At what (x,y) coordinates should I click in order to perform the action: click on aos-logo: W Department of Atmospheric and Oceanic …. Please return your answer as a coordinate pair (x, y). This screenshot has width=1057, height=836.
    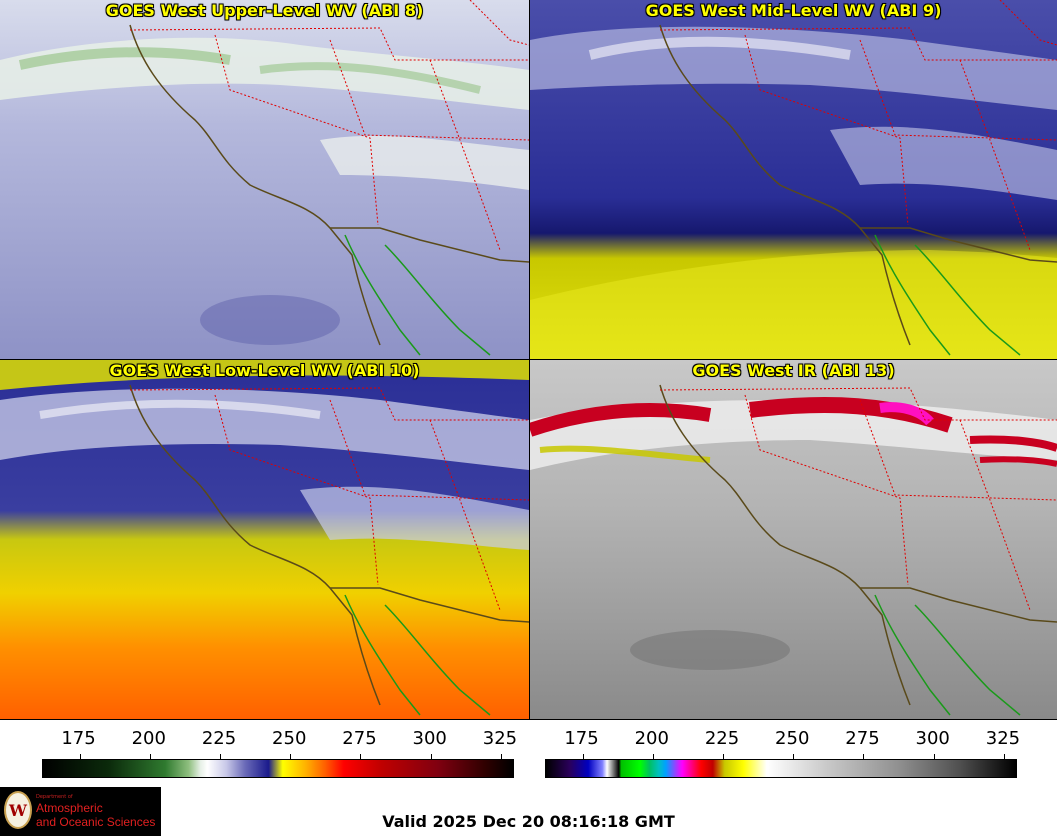
    Looking at the image, I should click on (80, 811).